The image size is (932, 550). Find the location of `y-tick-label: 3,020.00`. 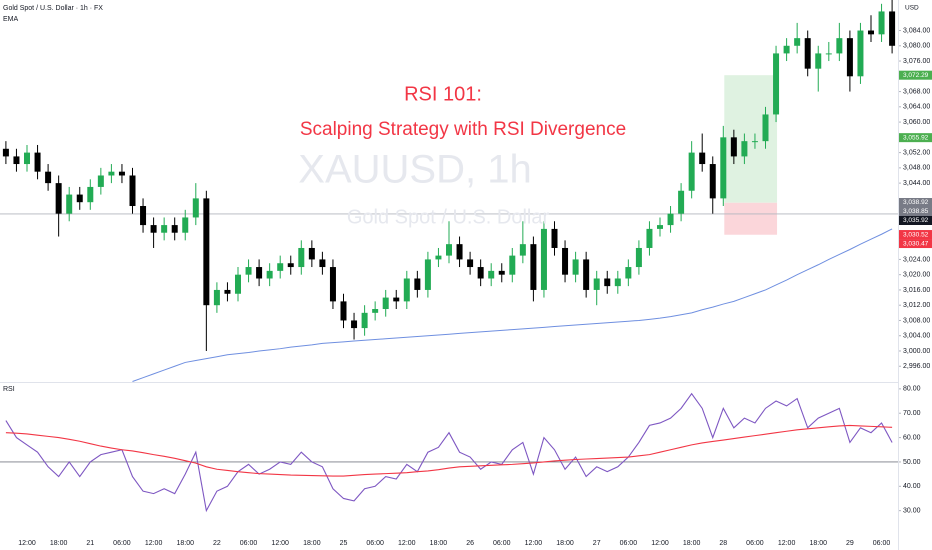

y-tick-label: 3,020.00 is located at coordinates (916, 275).